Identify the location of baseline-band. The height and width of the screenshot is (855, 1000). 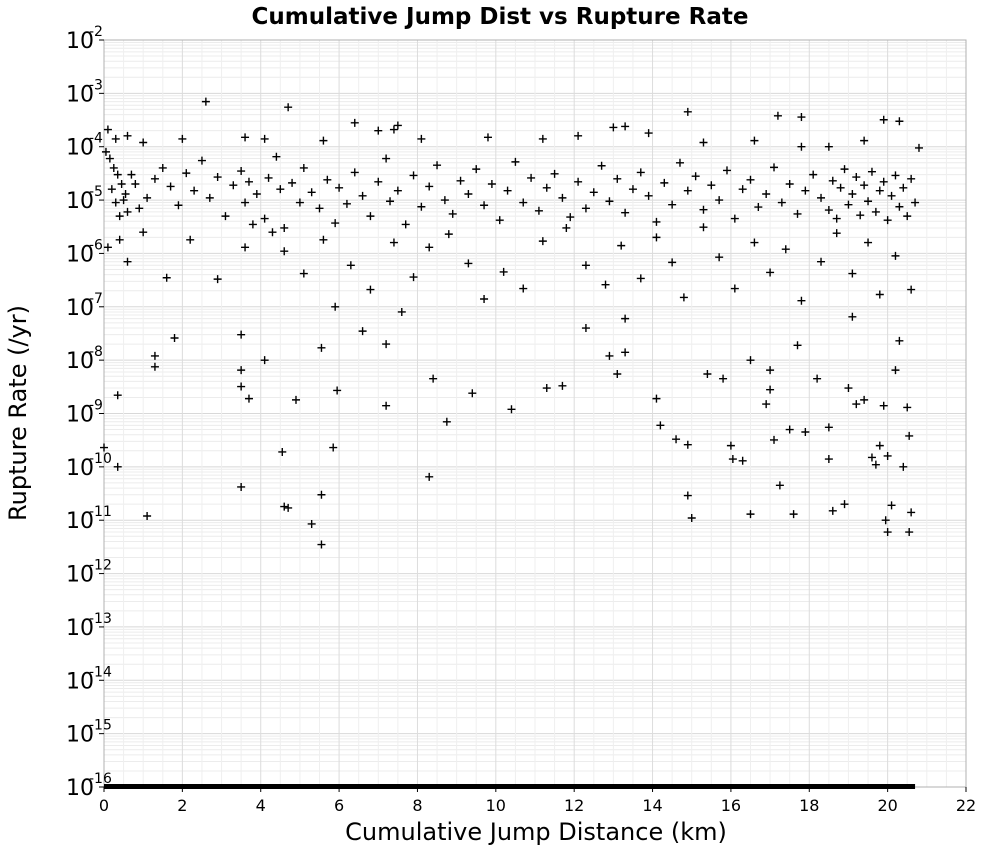
(510, 786).